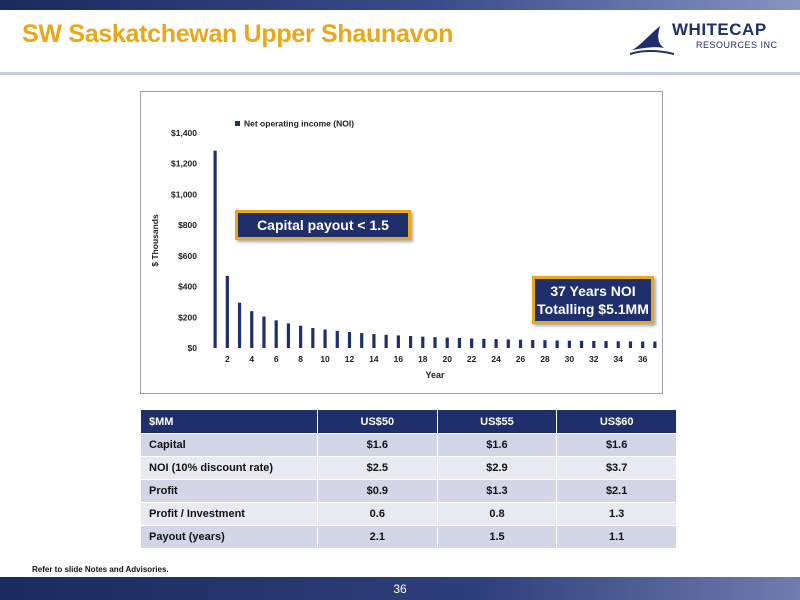 This screenshot has height=600, width=800. What do you see at coordinates (497, 421) in the screenshot?
I see `table-header-cell: US$55` at bounding box center [497, 421].